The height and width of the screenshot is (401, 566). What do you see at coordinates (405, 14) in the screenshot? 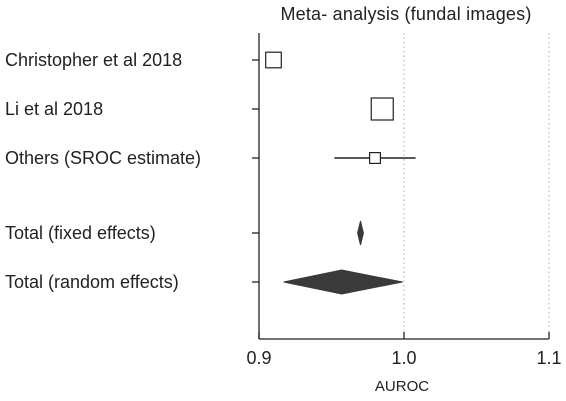
I see `chart-title: Meta- analysis (fundal images)` at bounding box center [405, 14].